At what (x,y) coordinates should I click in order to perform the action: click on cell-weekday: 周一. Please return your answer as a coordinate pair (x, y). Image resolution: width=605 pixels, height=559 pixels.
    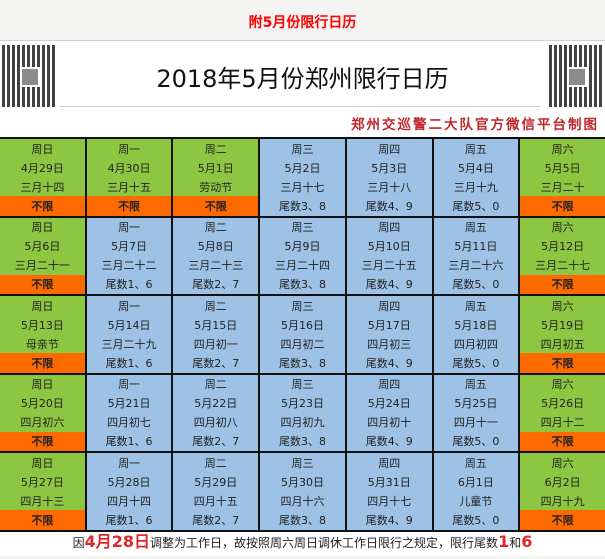
    Looking at the image, I should click on (129, 306).